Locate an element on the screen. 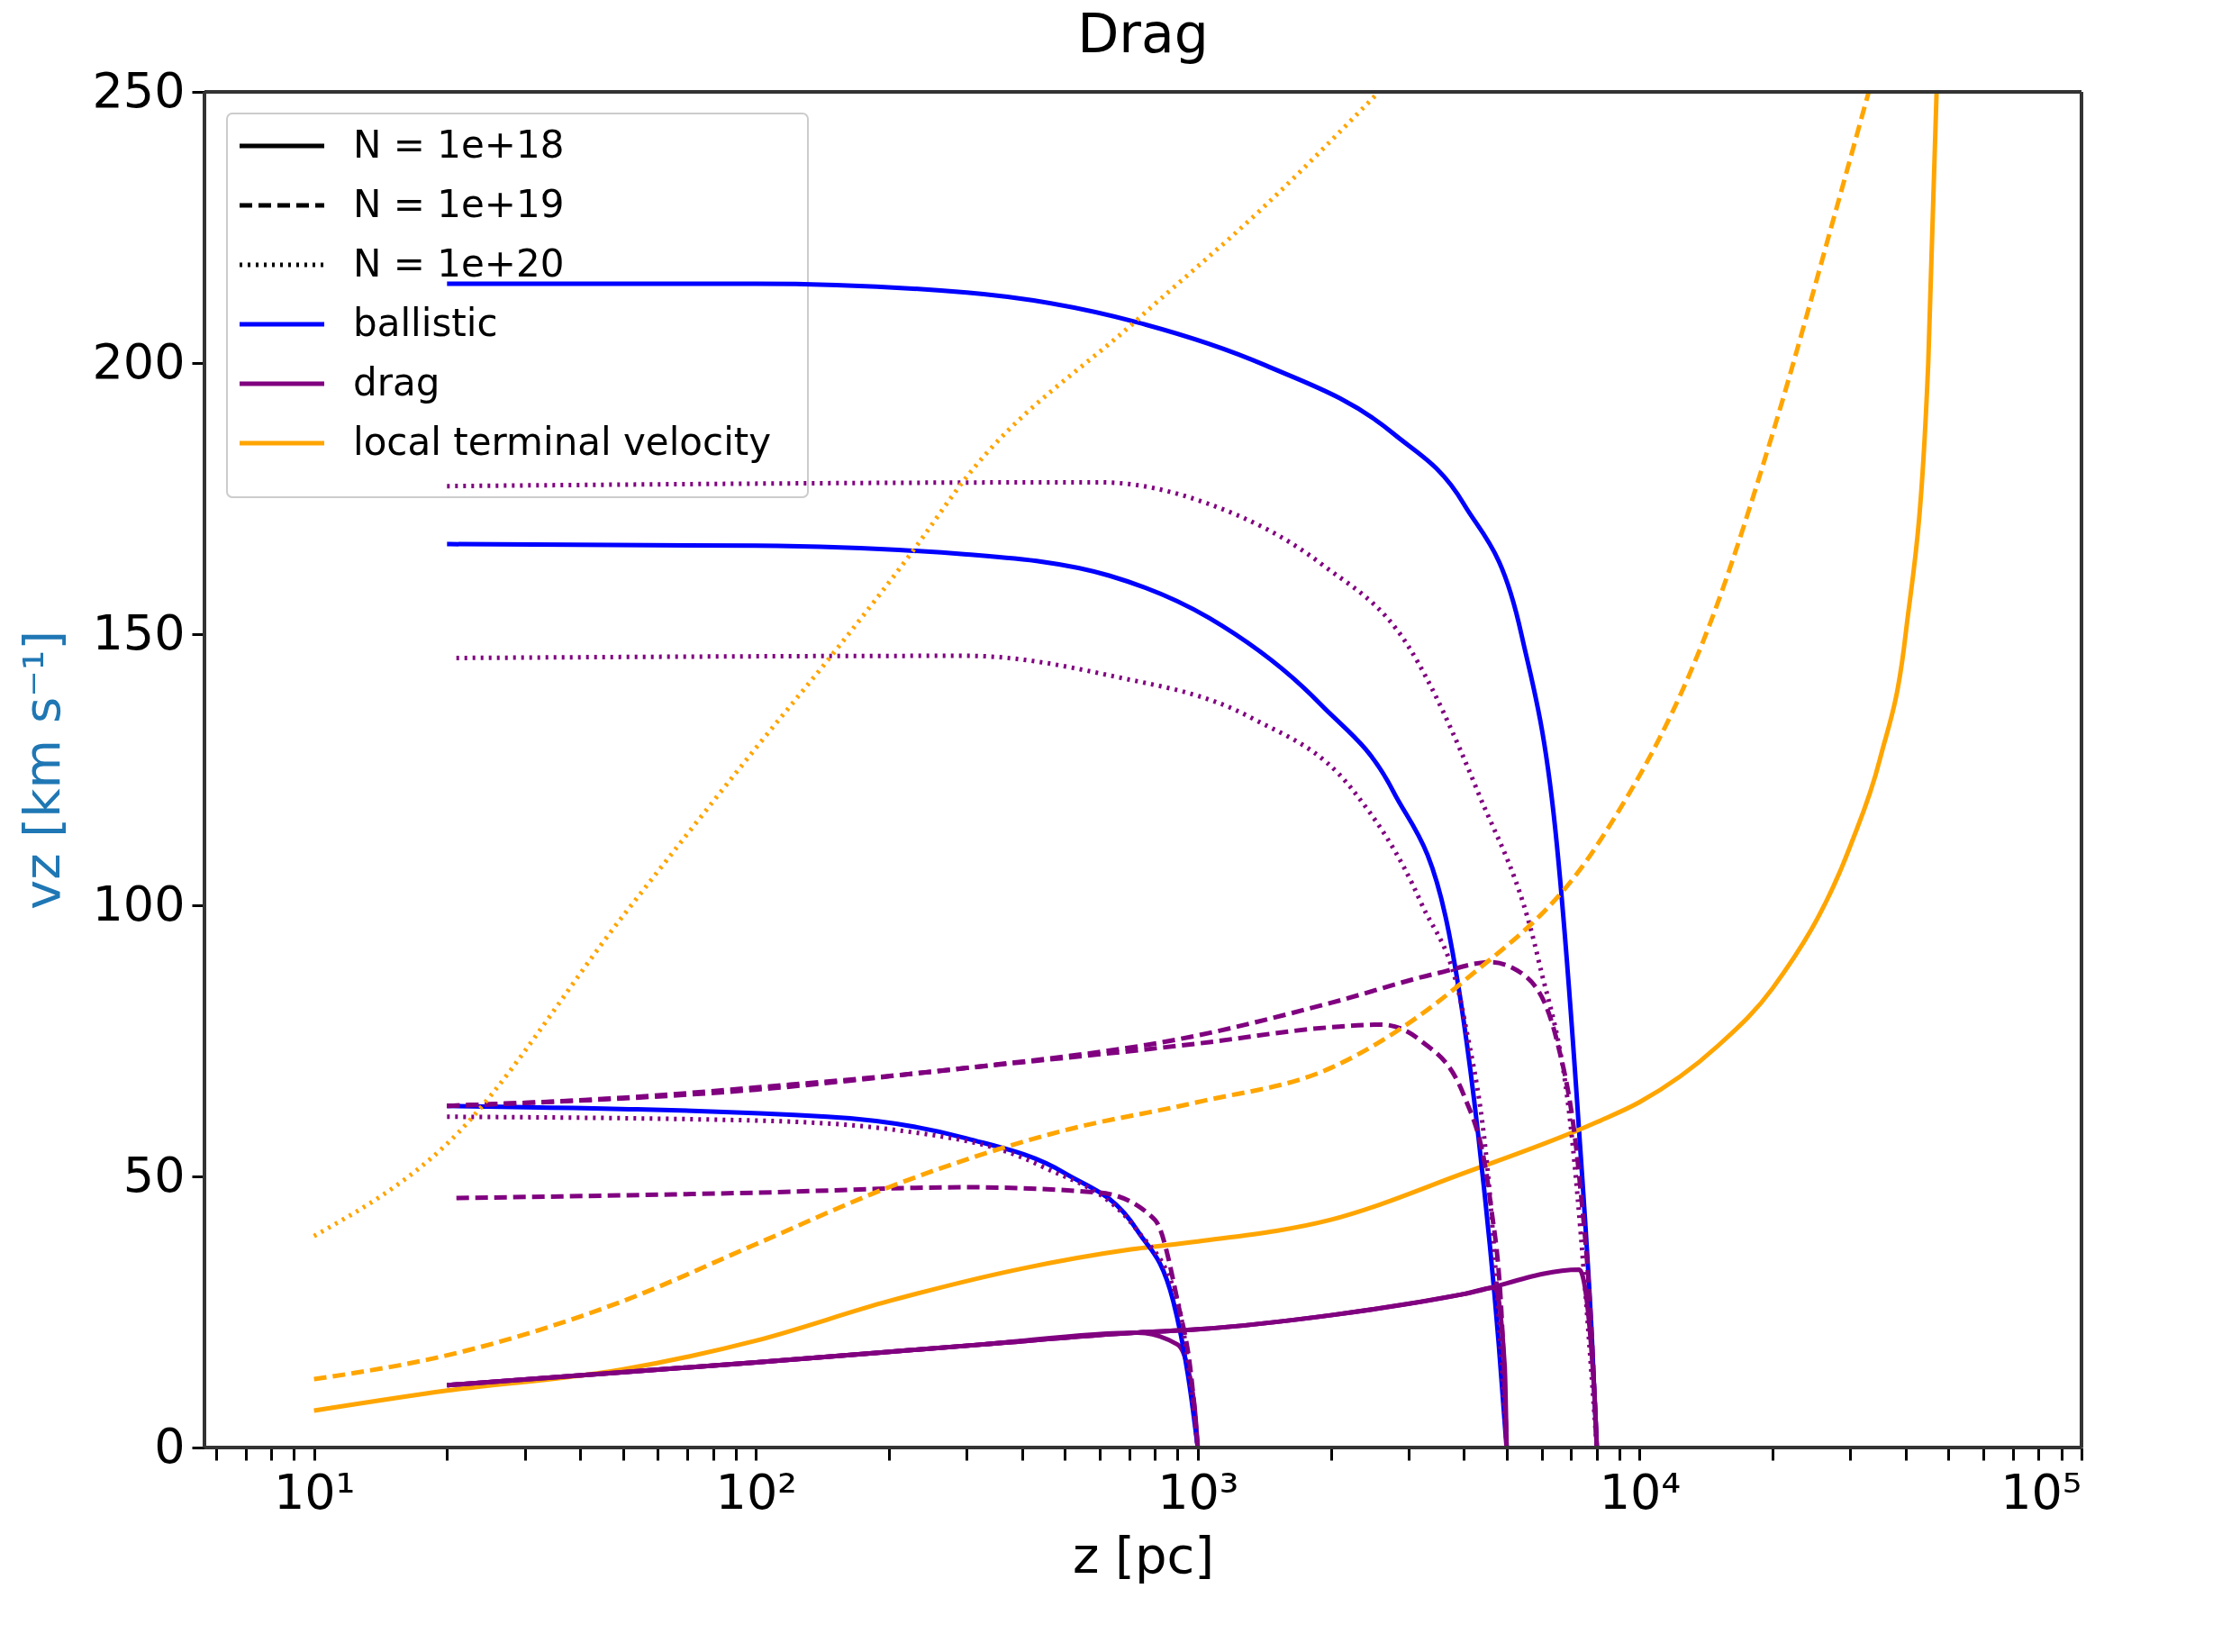 The image size is (2231, 1652). x-tick-label: 10³ is located at coordinates (1198, 1491).